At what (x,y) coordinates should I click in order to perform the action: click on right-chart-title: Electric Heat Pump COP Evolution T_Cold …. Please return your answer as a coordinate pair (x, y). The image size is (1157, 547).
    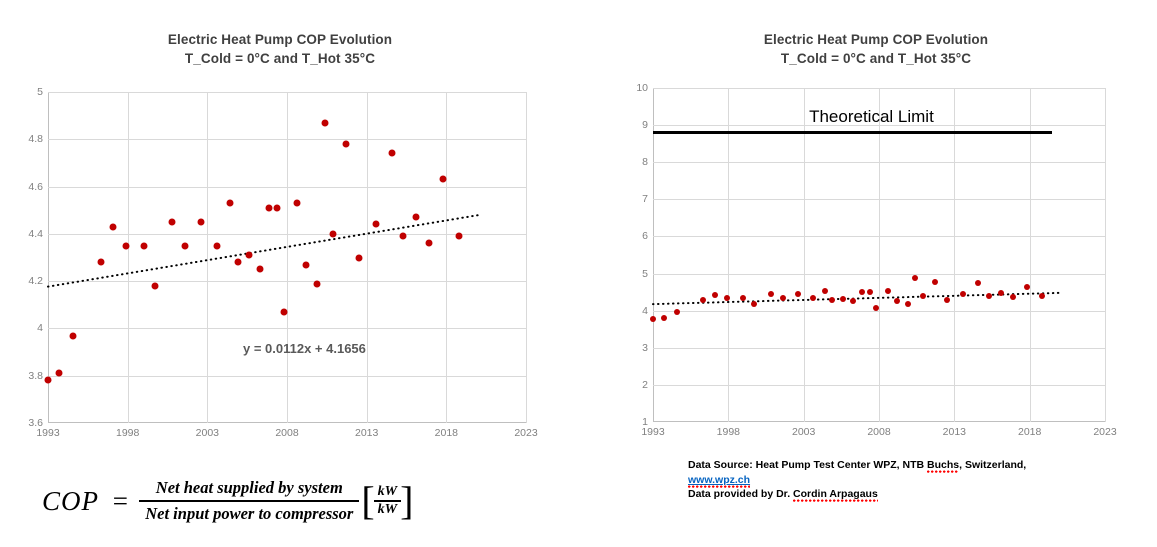
    Looking at the image, I should click on (876, 49).